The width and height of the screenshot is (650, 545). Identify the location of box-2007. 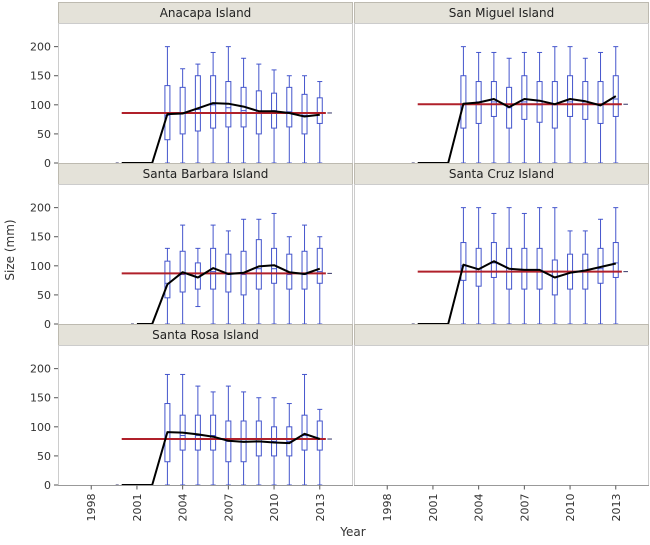
(524, 107).